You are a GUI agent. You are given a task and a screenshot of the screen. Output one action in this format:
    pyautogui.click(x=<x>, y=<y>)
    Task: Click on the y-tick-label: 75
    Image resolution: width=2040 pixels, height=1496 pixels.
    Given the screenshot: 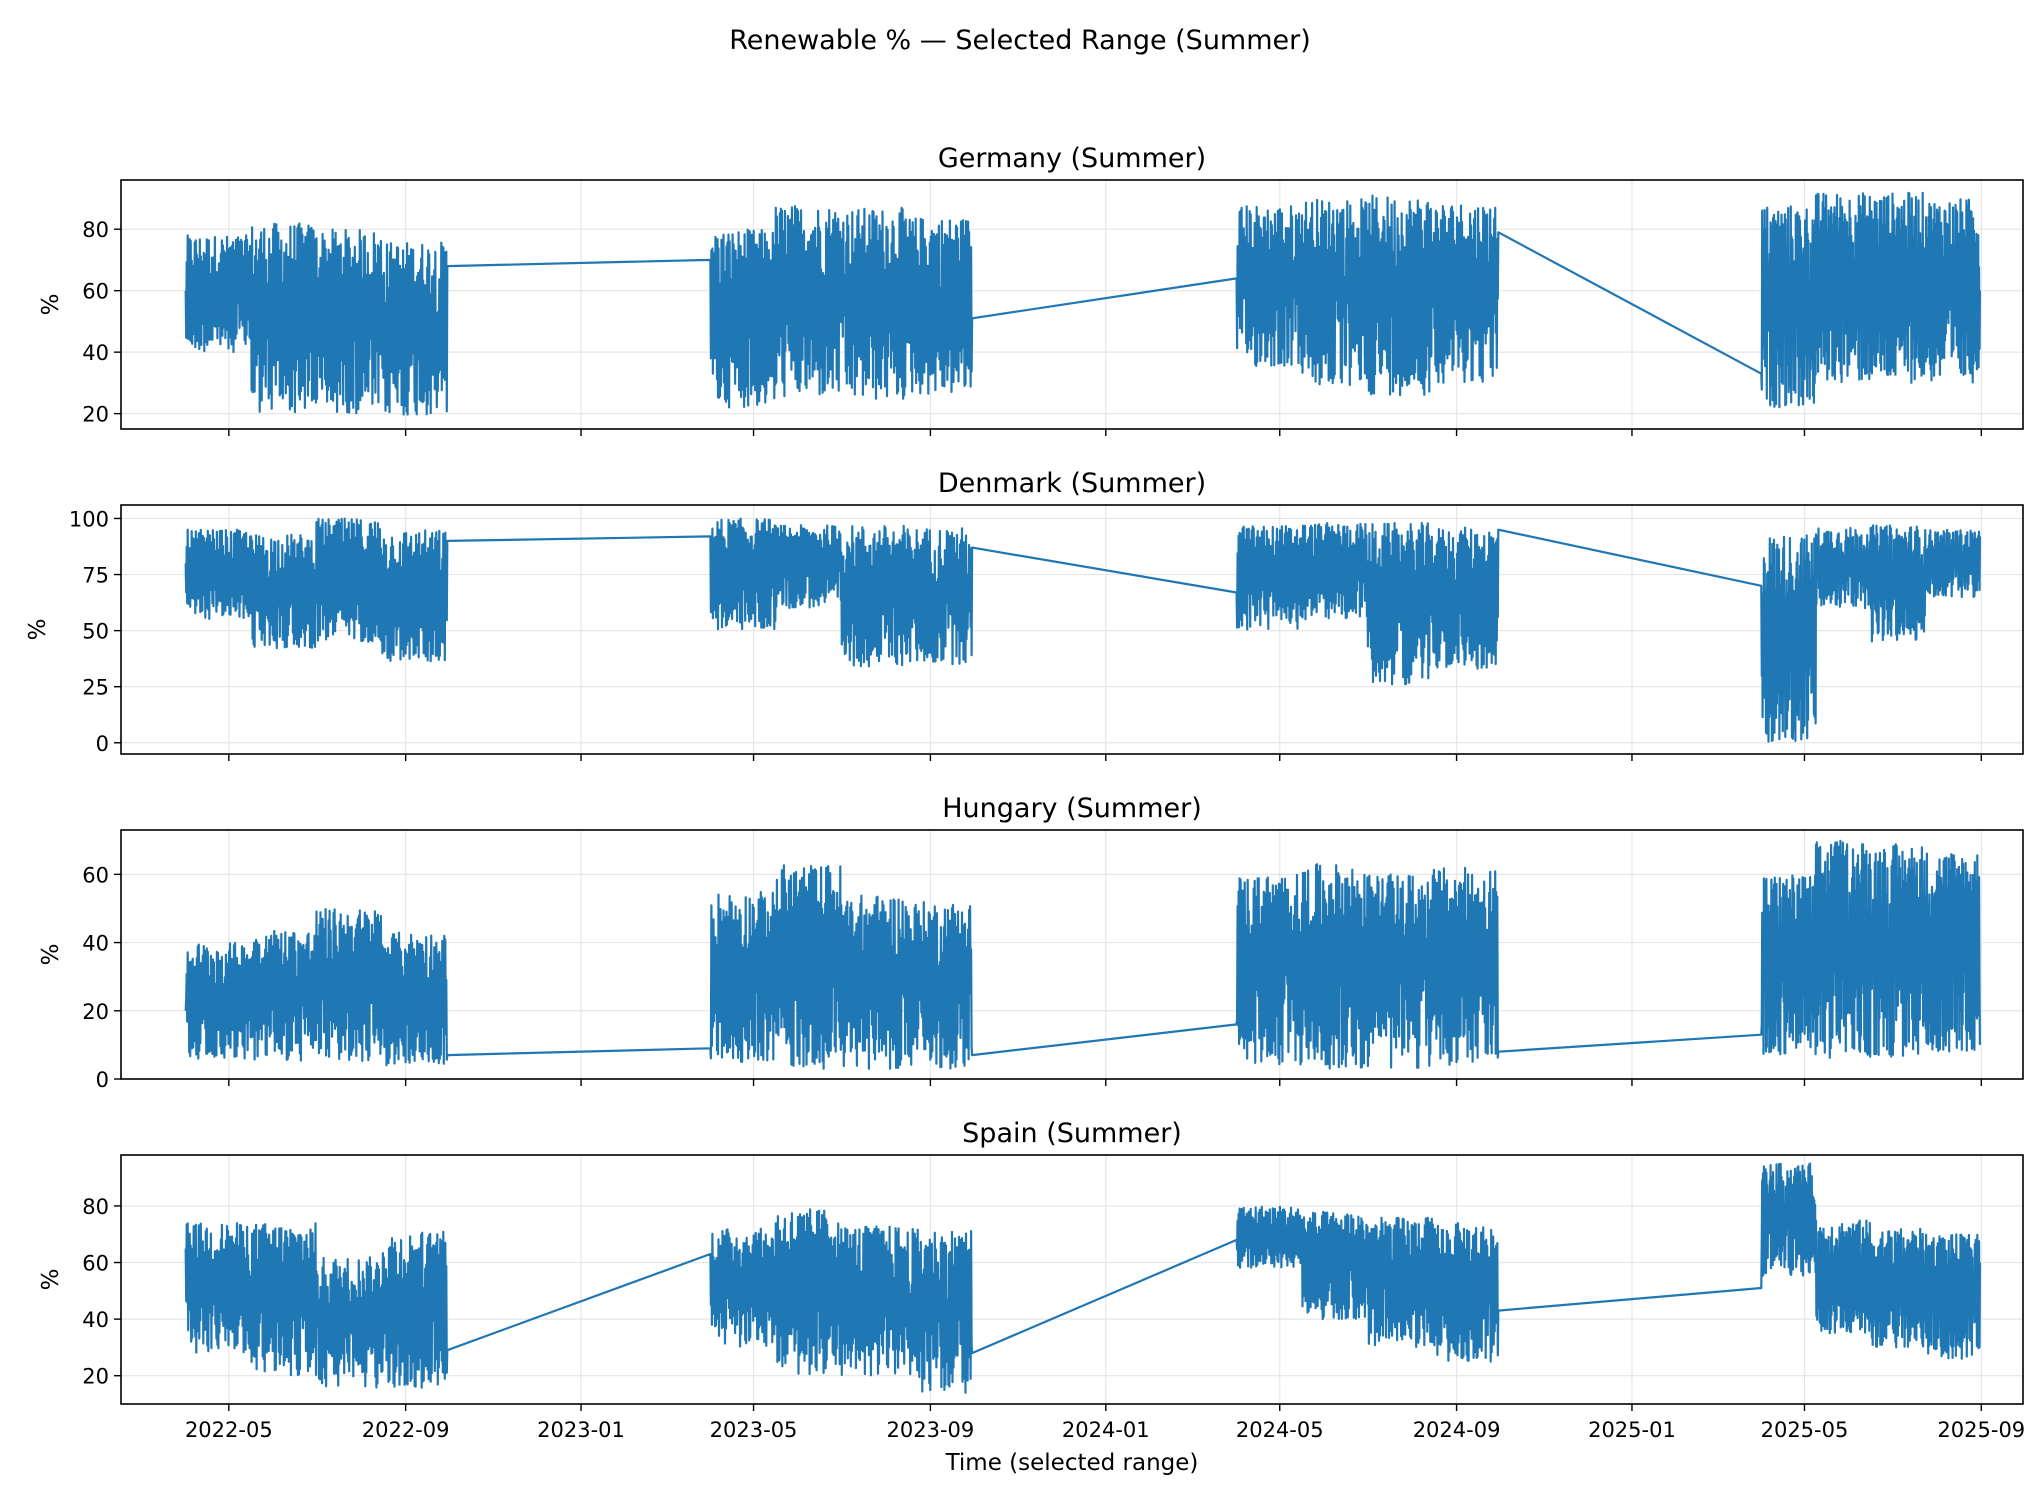 What is the action you would take?
    pyautogui.click(x=95, y=576)
    